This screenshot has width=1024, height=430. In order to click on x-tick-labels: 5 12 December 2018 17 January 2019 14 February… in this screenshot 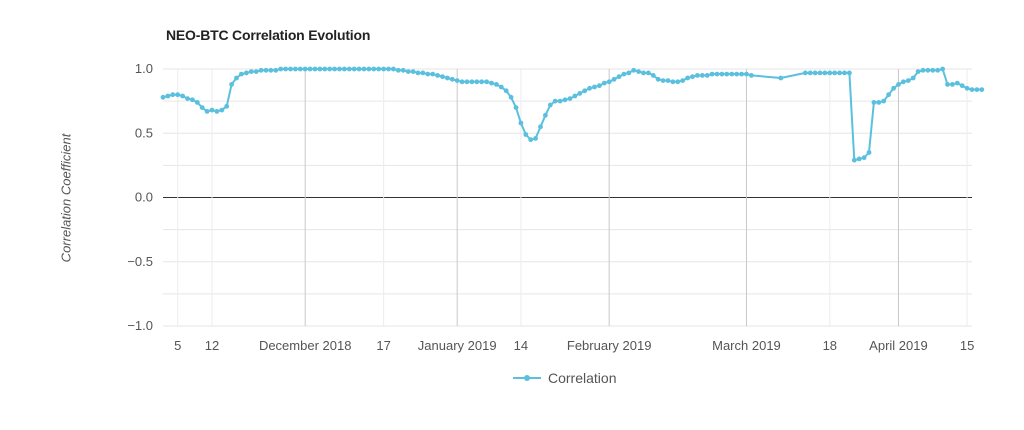, I will do `click(574, 345)`.